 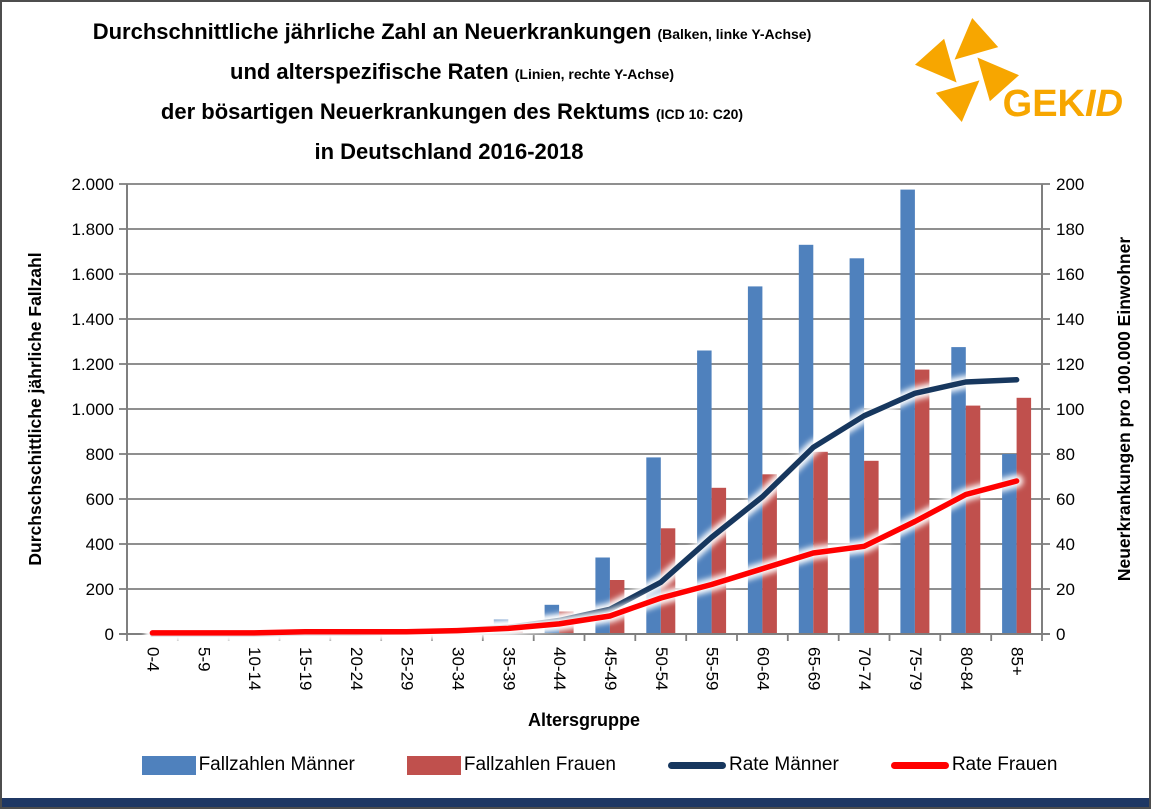 What do you see at coordinates (966, 668) in the screenshot?
I see `x-tick-label: 80-84` at bounding box center [966, 668].